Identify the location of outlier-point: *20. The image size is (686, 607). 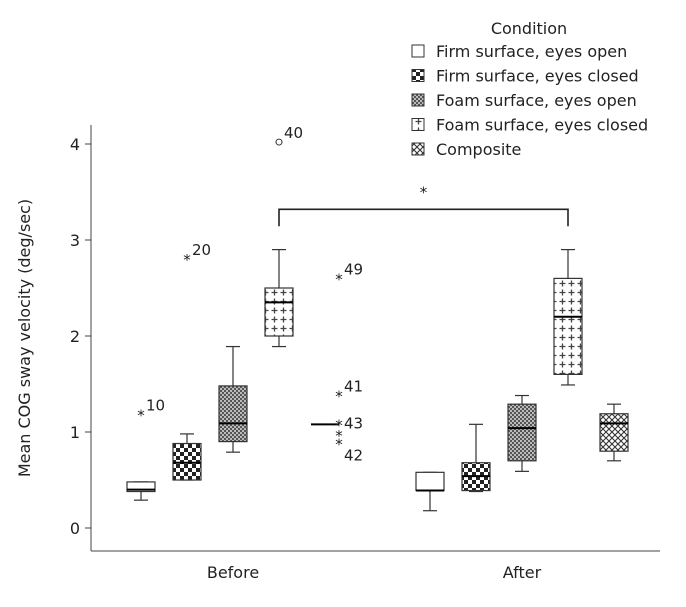
(197, 255).